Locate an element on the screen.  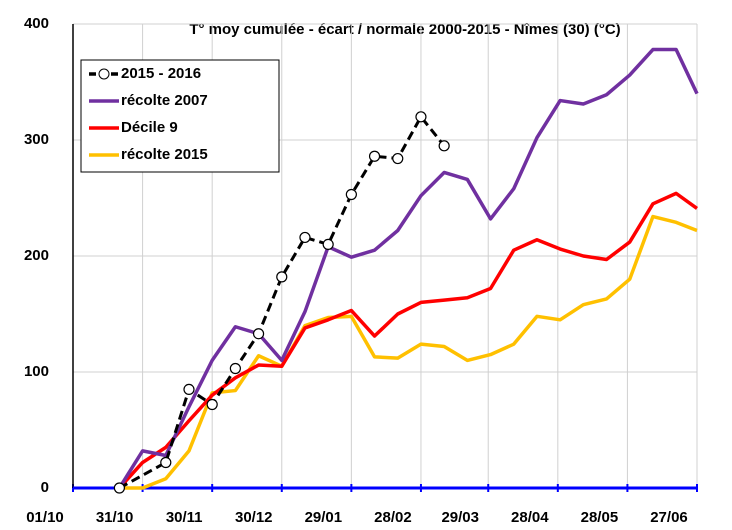
y-tick-label: 200 is located at coordinates (36, 255).